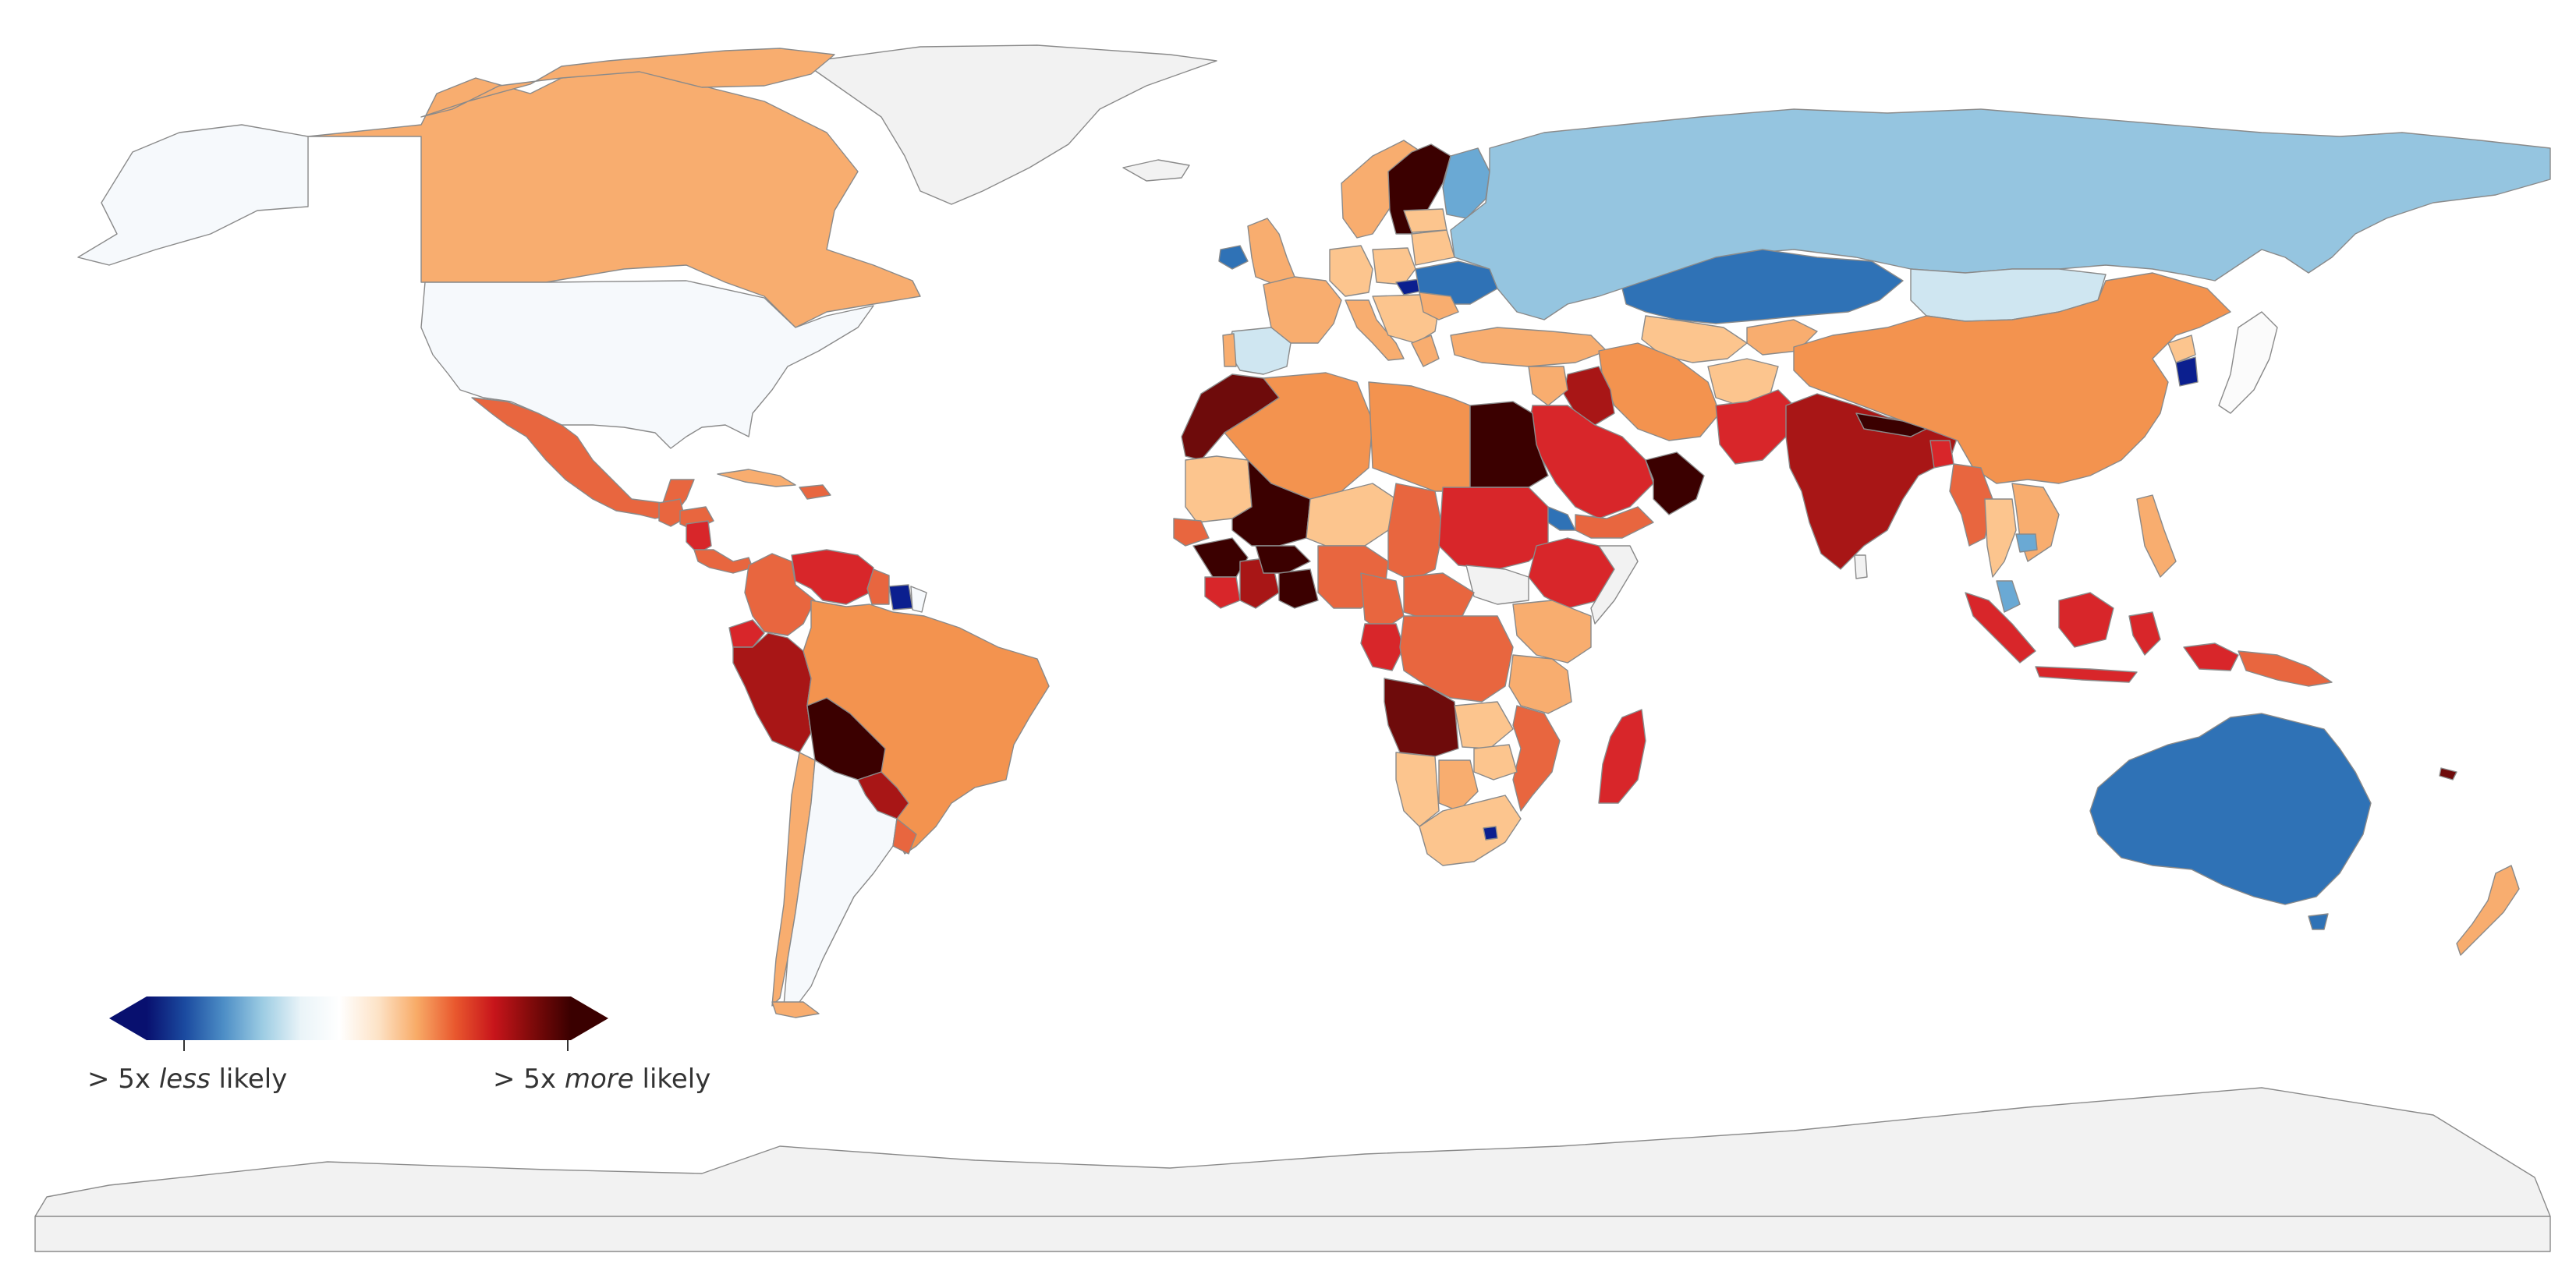  Describe the element at coordinates (1418, 789) in the screenshot. I see `country-namibia` at that location.